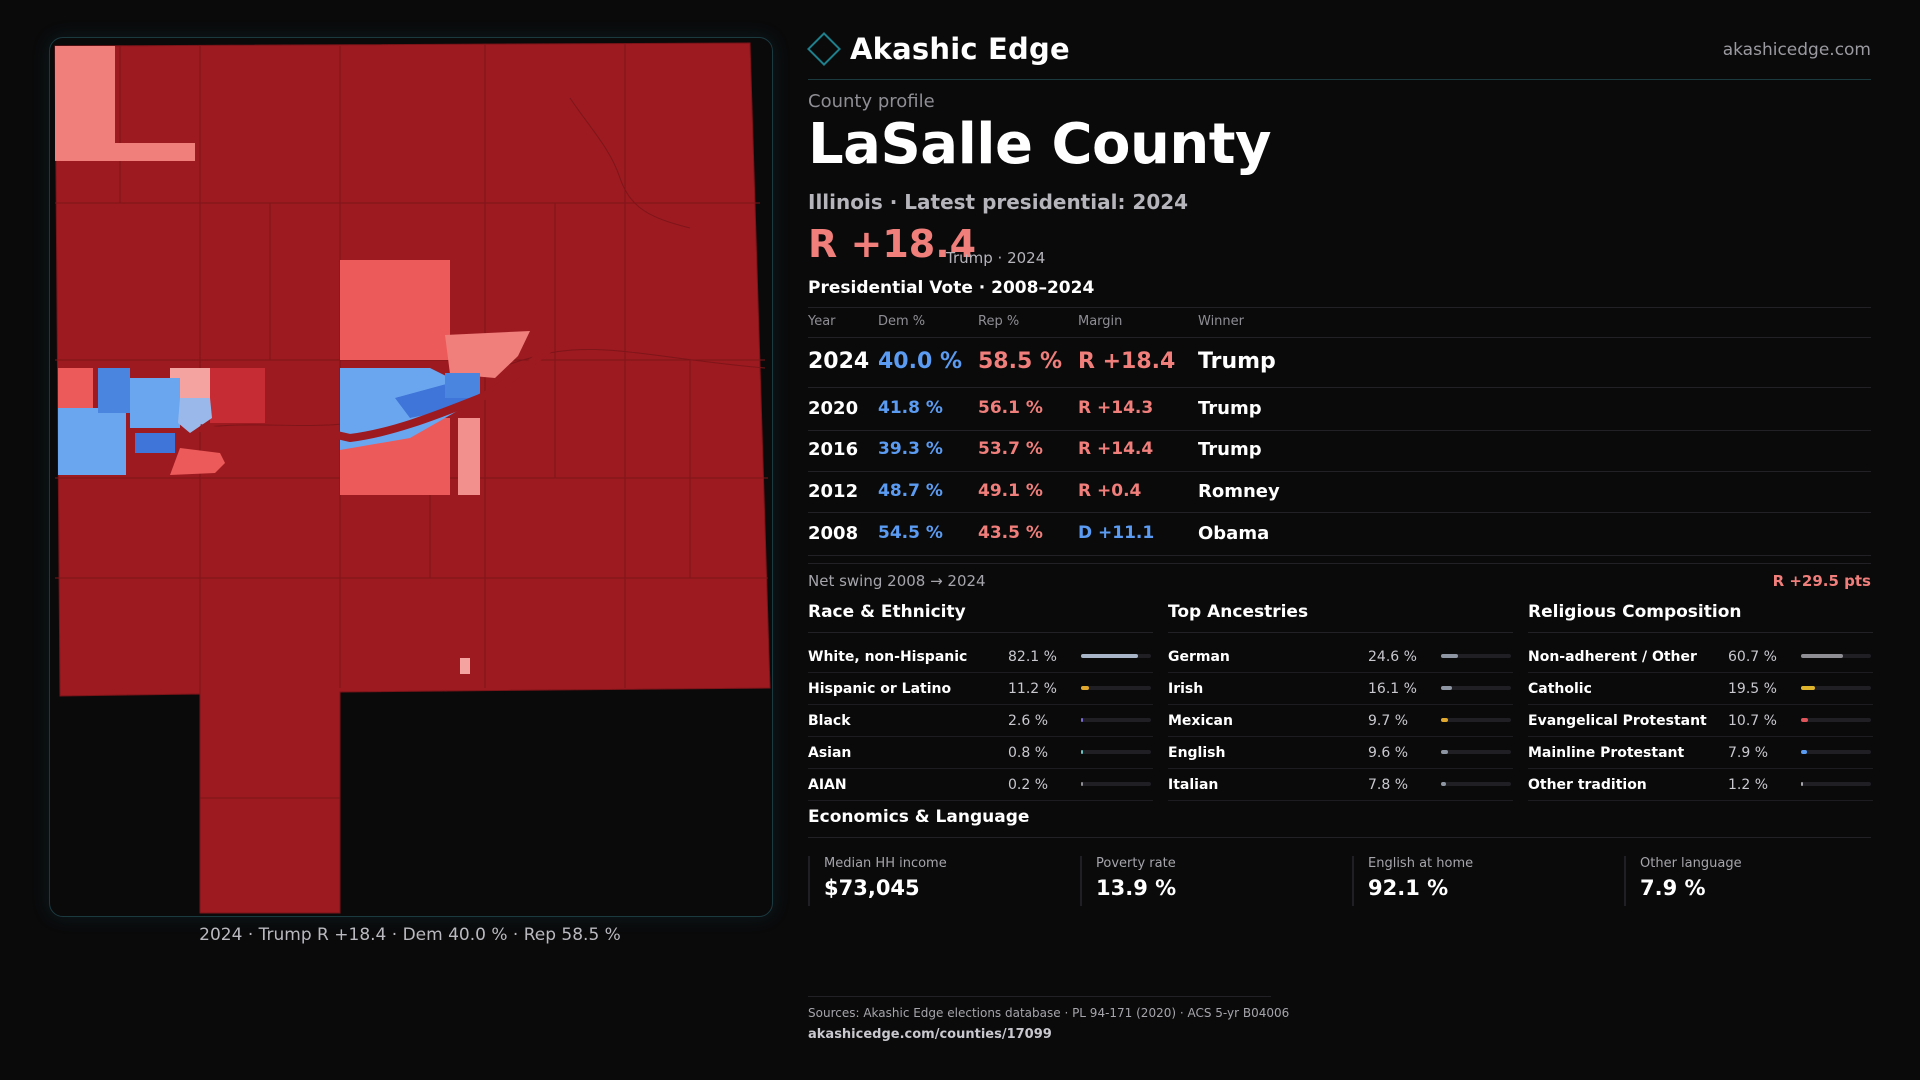  Describe the element at coordinates (980, 657) in the screenshot. I see `list-item: White, non-Hispanic 82.1 %` at that location.